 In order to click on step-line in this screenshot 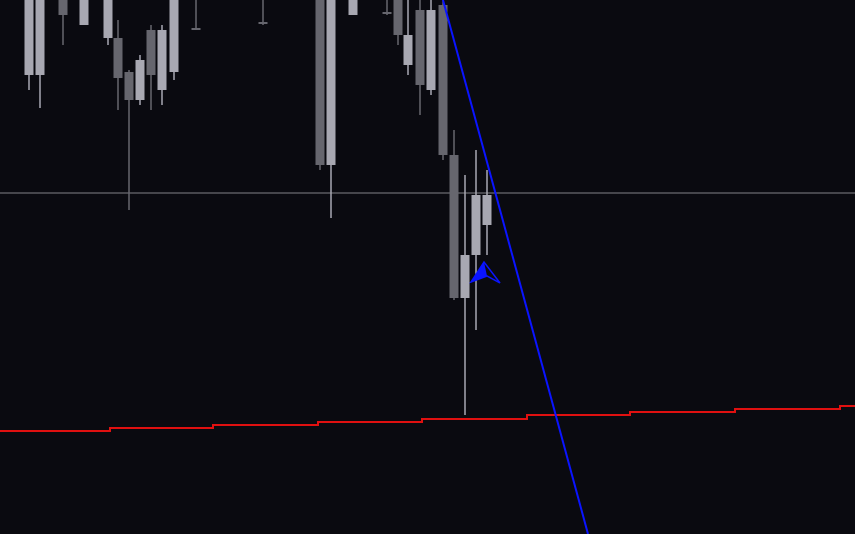, I will do `click(427, 418)`.